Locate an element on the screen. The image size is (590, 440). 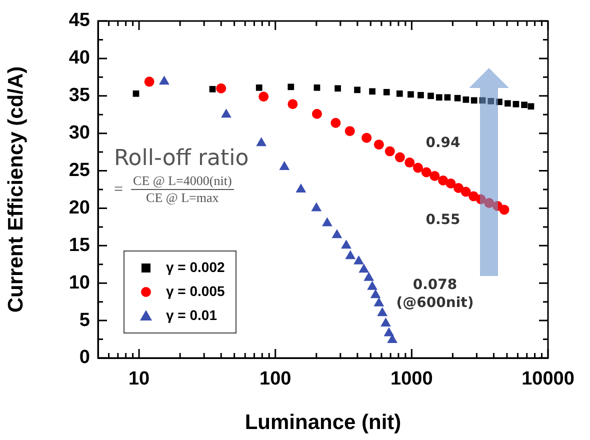
y-tick-label: 35 is located at coordinates (79, 95).